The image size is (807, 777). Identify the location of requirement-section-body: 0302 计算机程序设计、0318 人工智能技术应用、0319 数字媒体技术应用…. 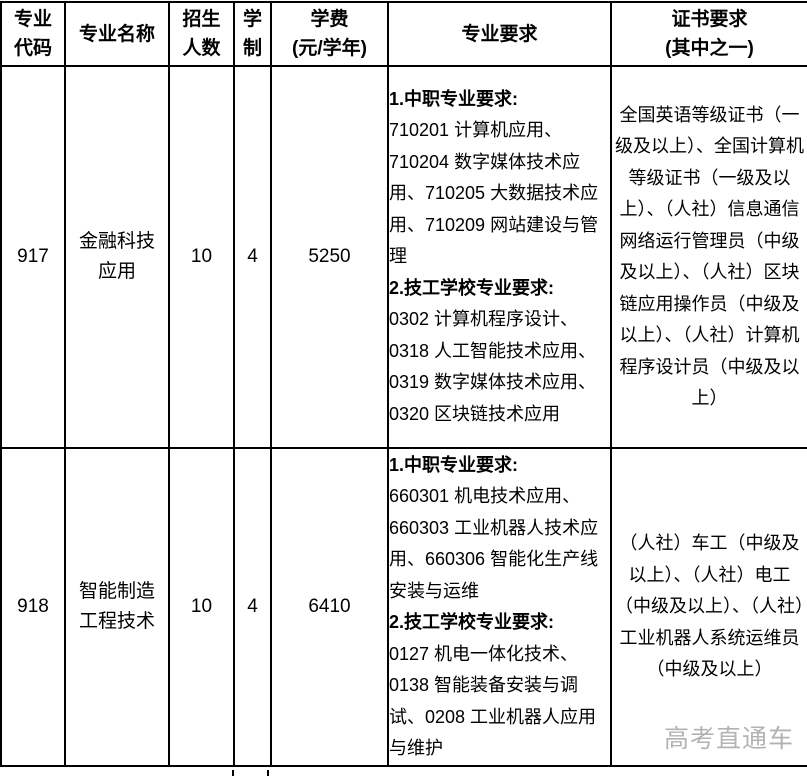
(493, 366).